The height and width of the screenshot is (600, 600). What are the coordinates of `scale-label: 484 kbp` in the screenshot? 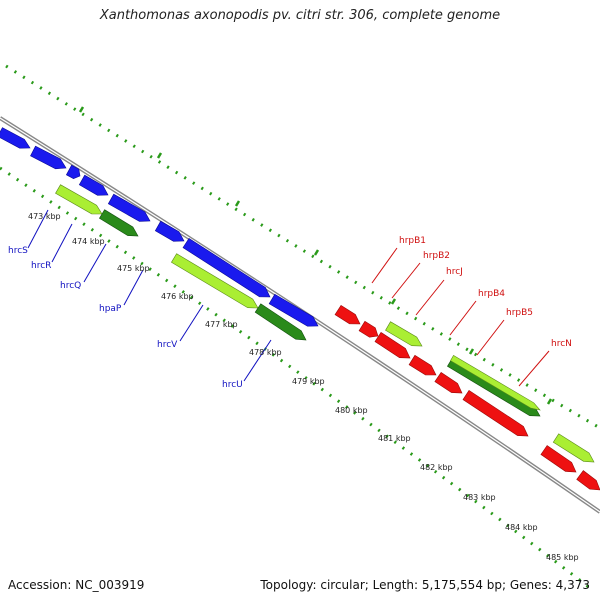 It's located at (521, 527).